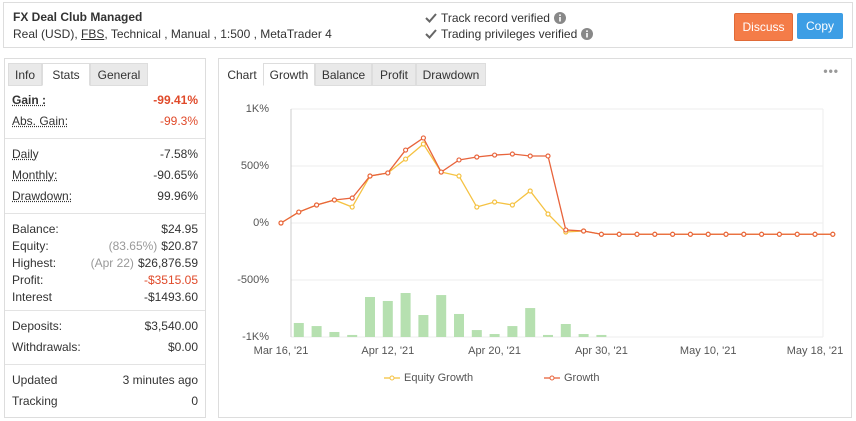 Image resolution: width=856 pixels, height=421 pixels. Describe the element at coordinates (105, 213) in the screenshot. I see `separator` at that location.